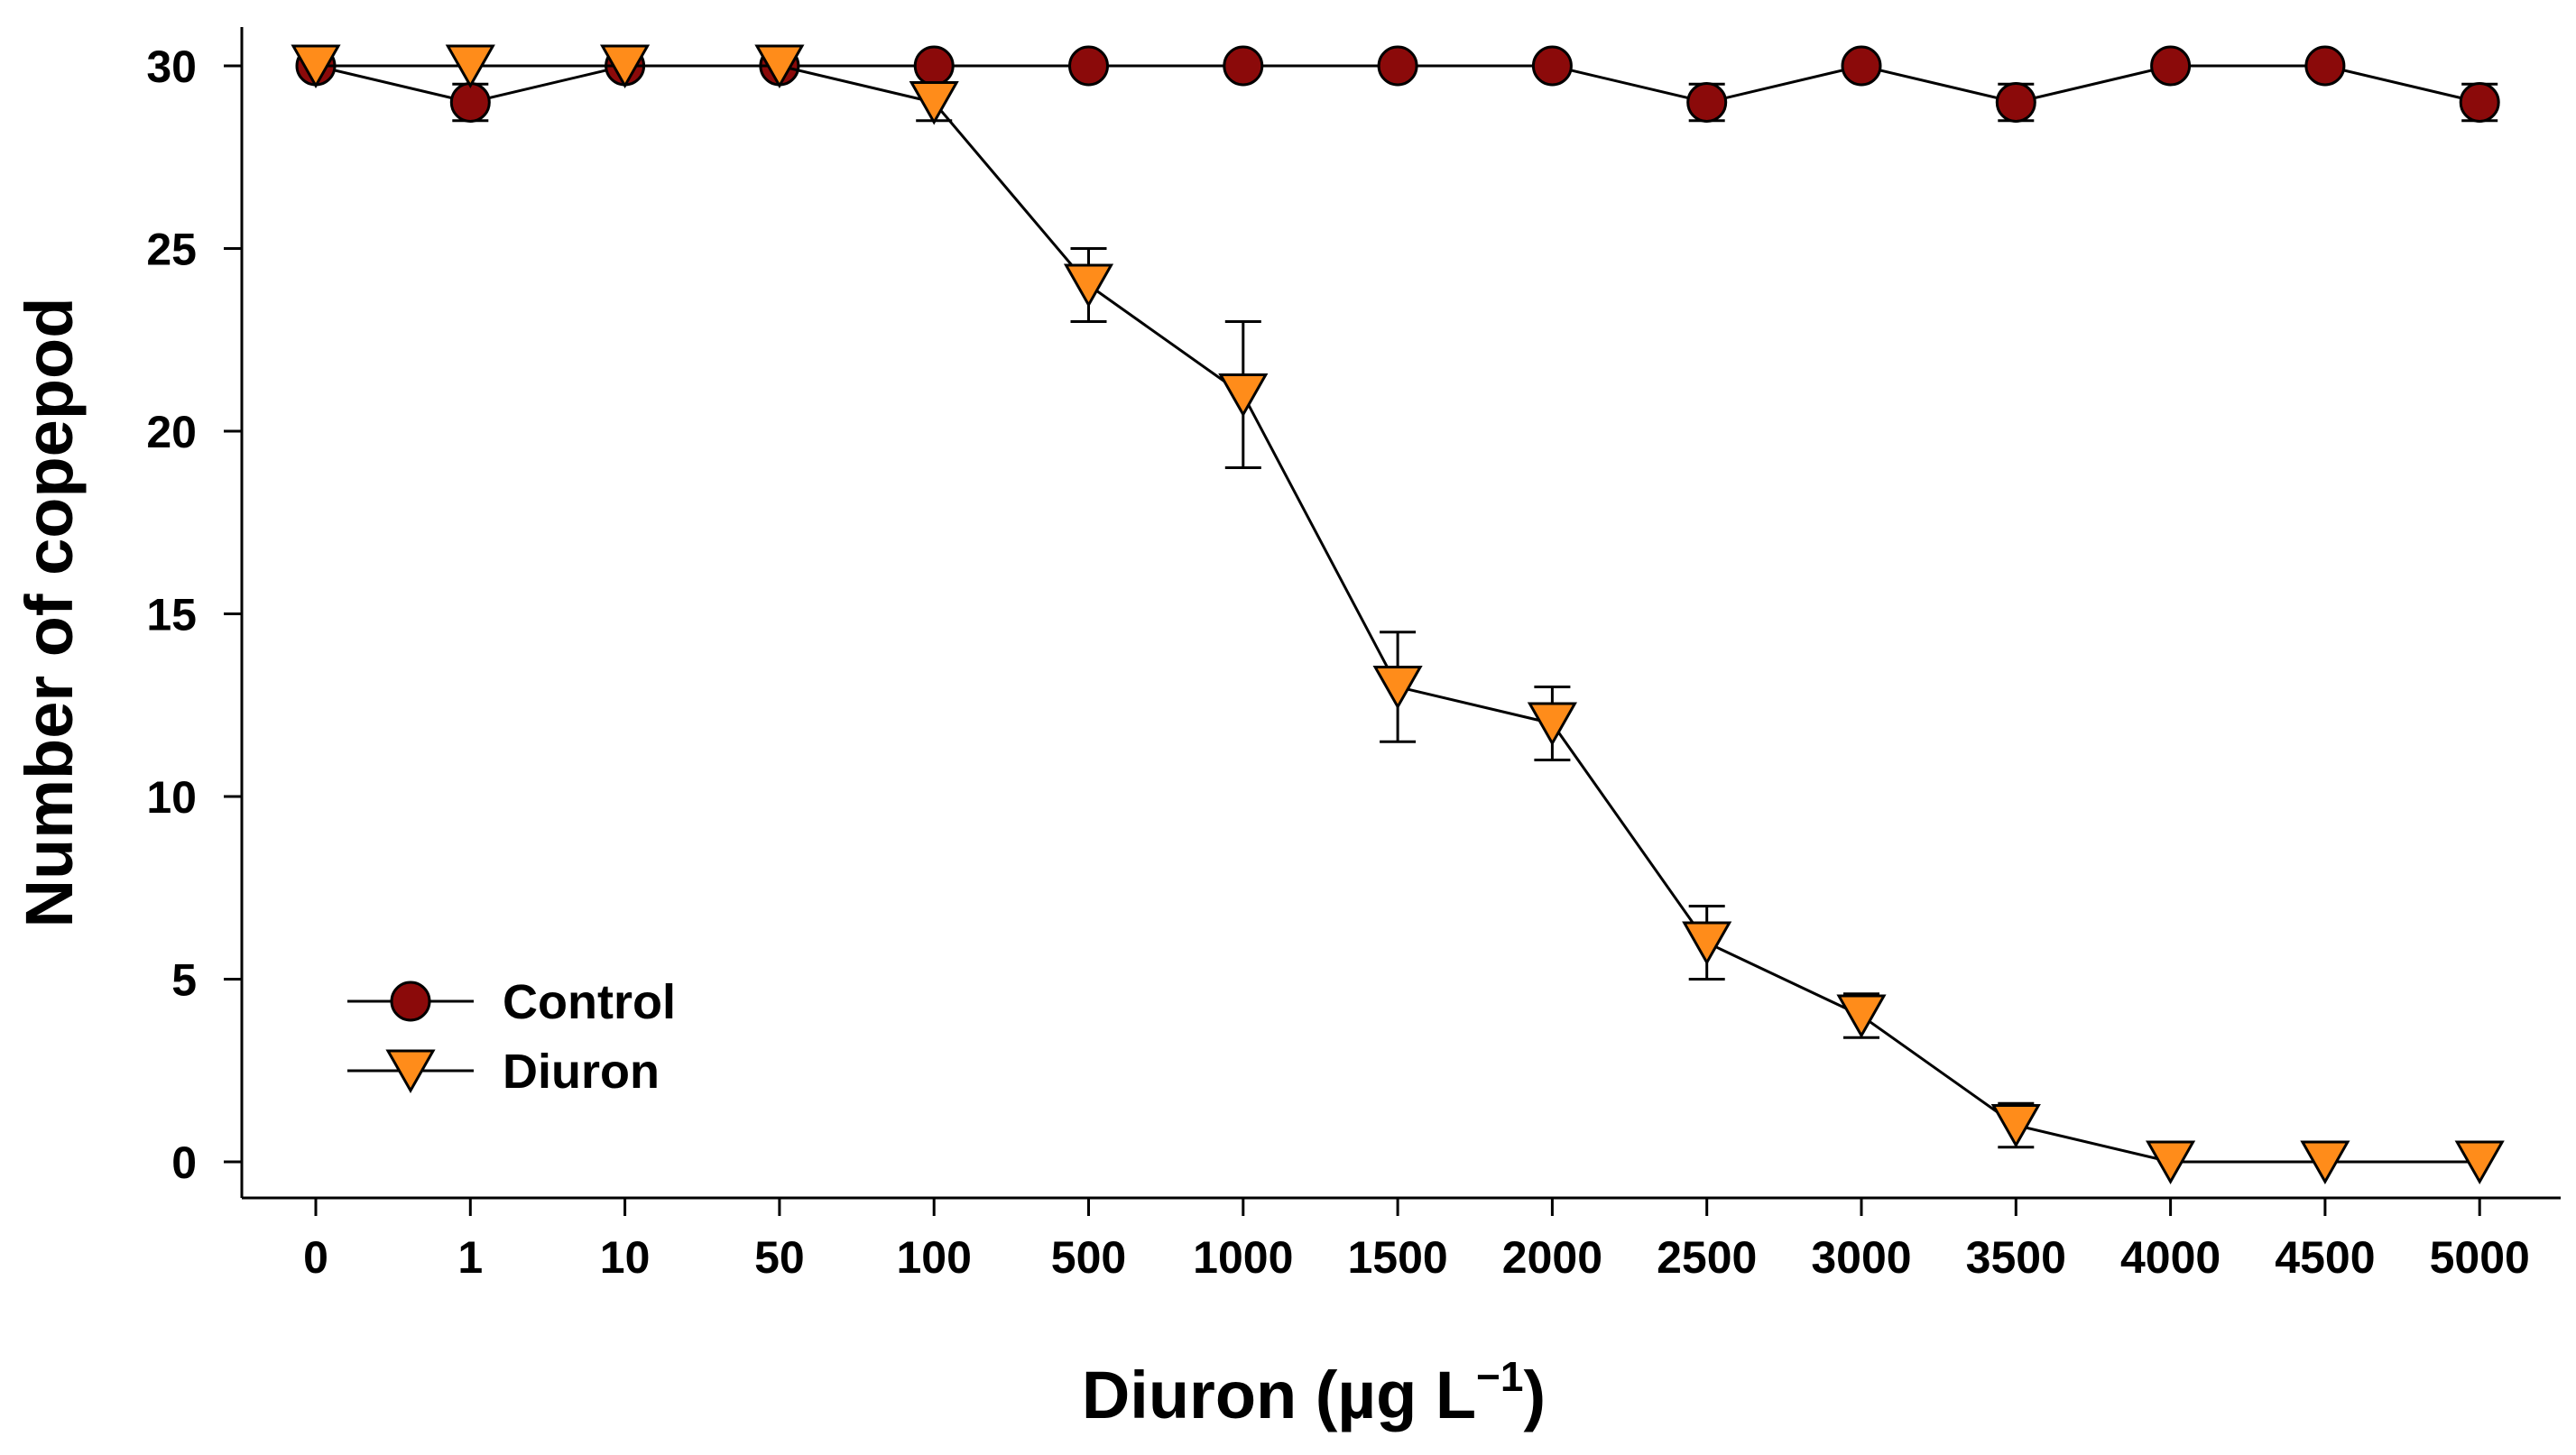  What do you see at coordinates (1861, 1258) in the screenshot?
I see `x-tick-label: 3000` at bounding box center [1861, 1258].